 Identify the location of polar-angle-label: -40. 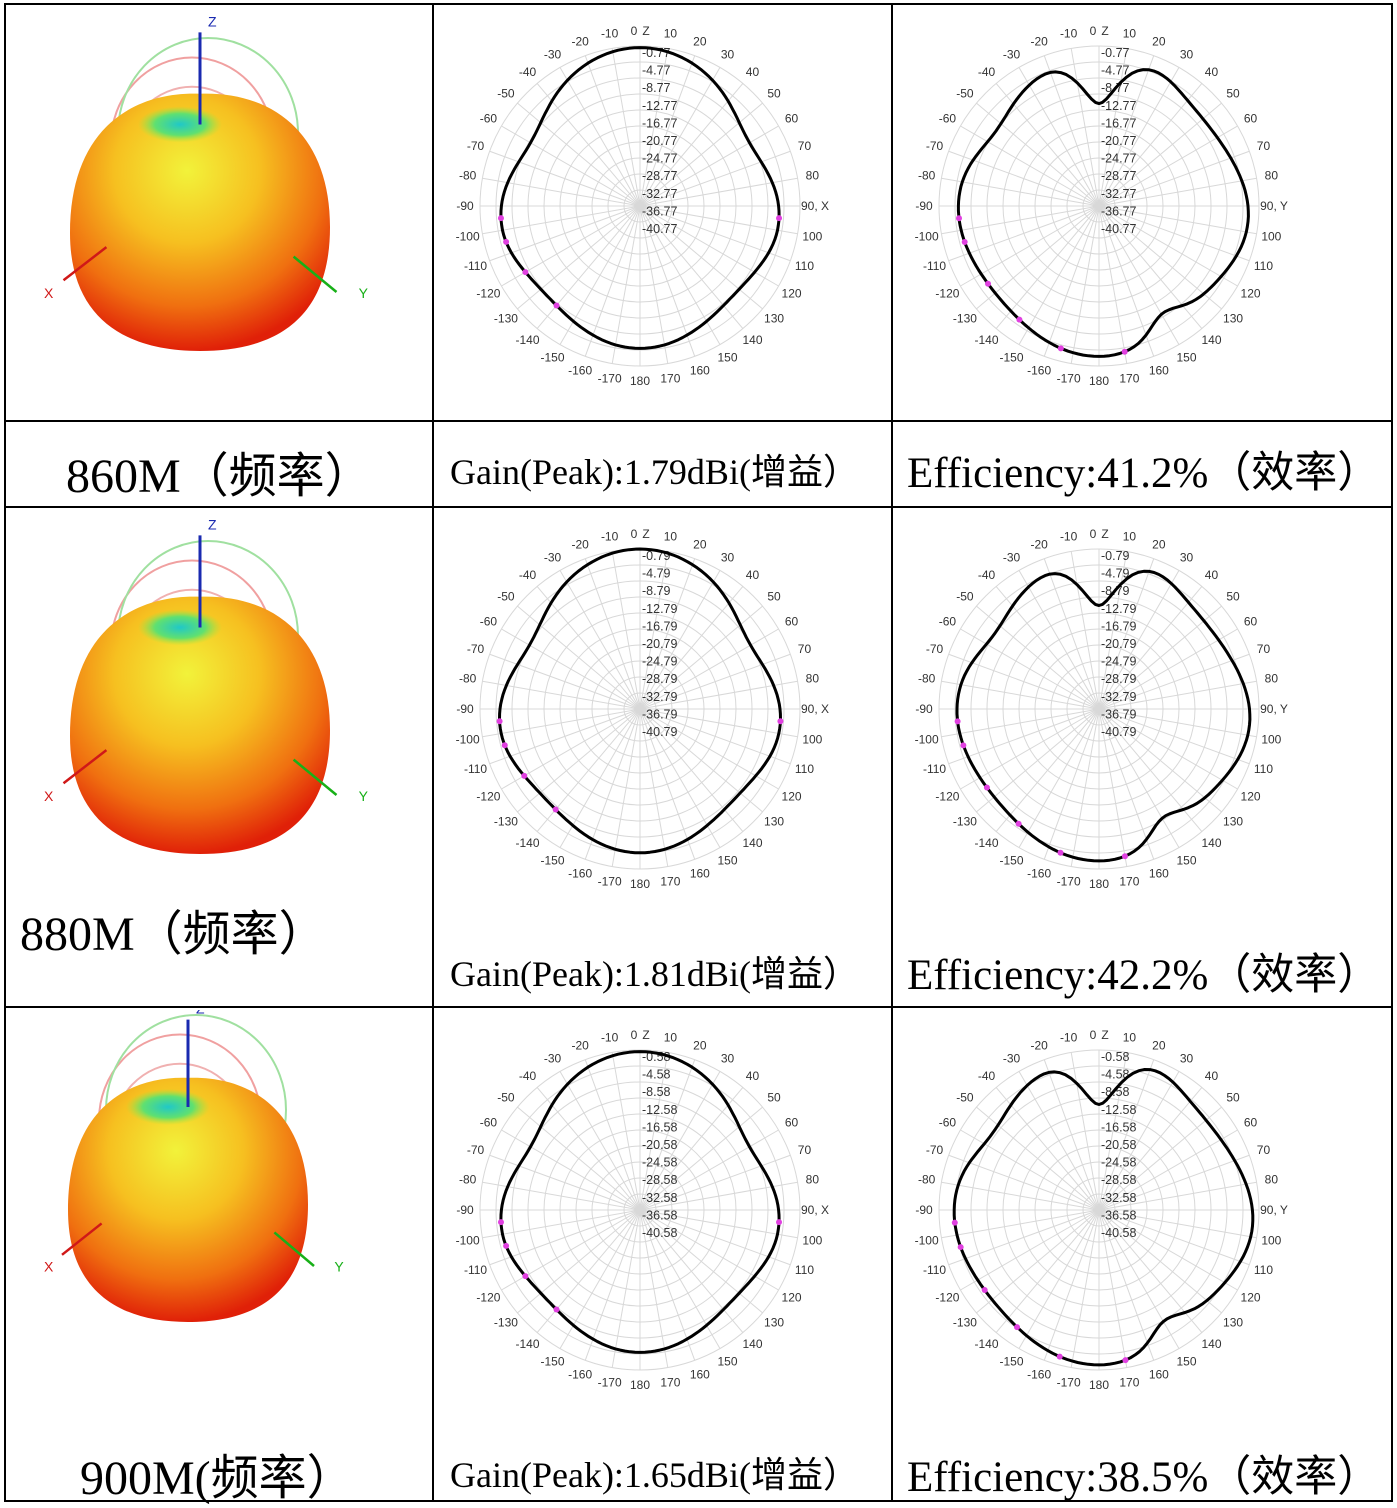
(987, 72).